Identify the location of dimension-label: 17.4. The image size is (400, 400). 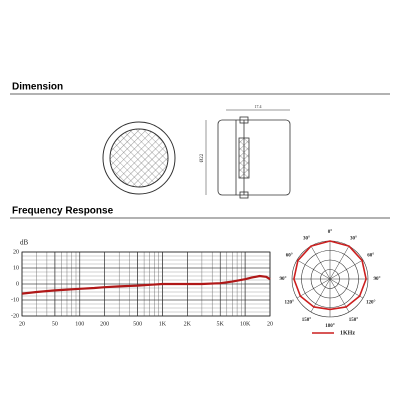
(258, 106).